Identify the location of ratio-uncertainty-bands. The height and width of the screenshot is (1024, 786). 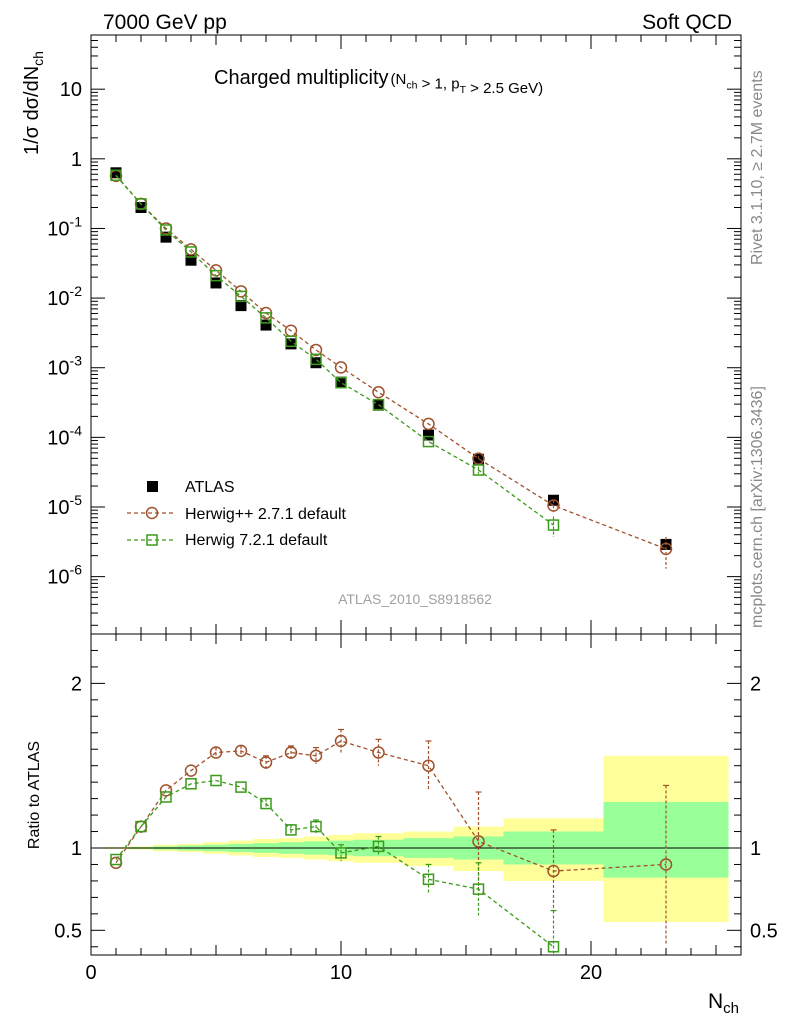
(416, 839).